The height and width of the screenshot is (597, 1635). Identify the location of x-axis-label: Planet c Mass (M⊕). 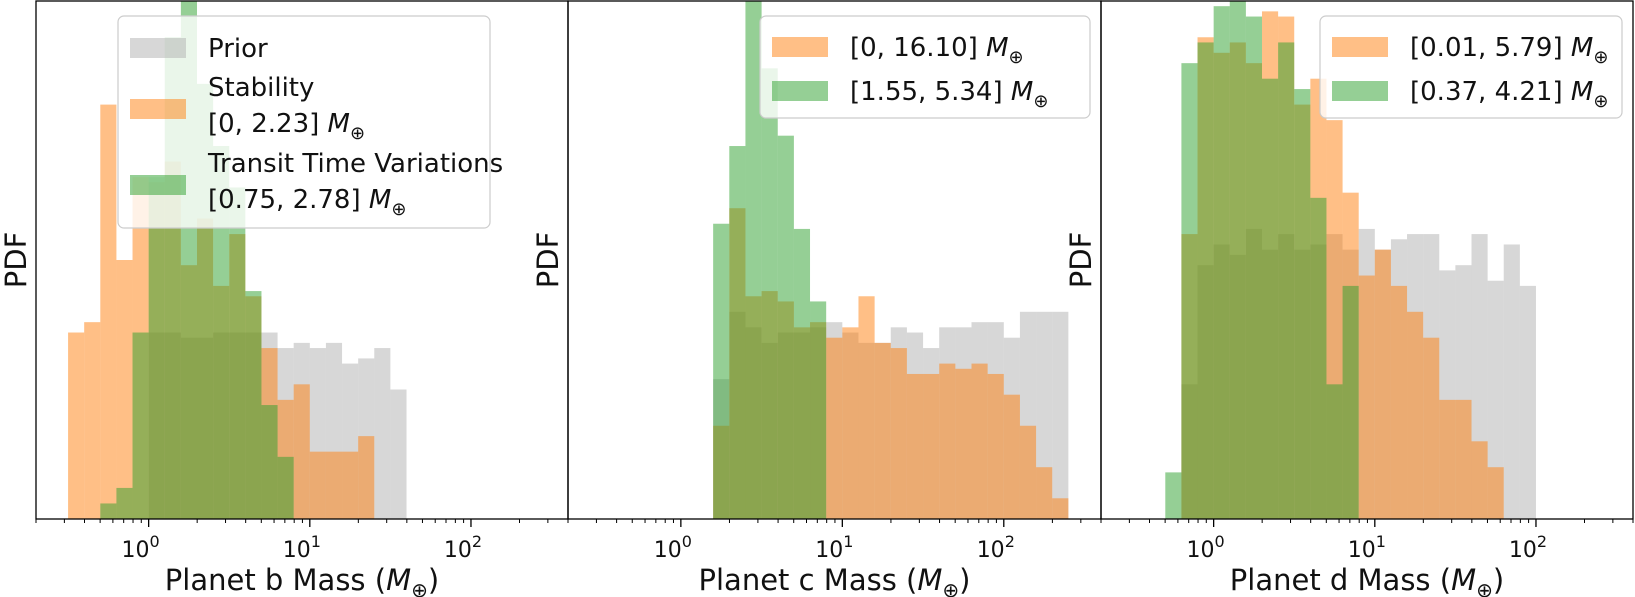
(835, 580).